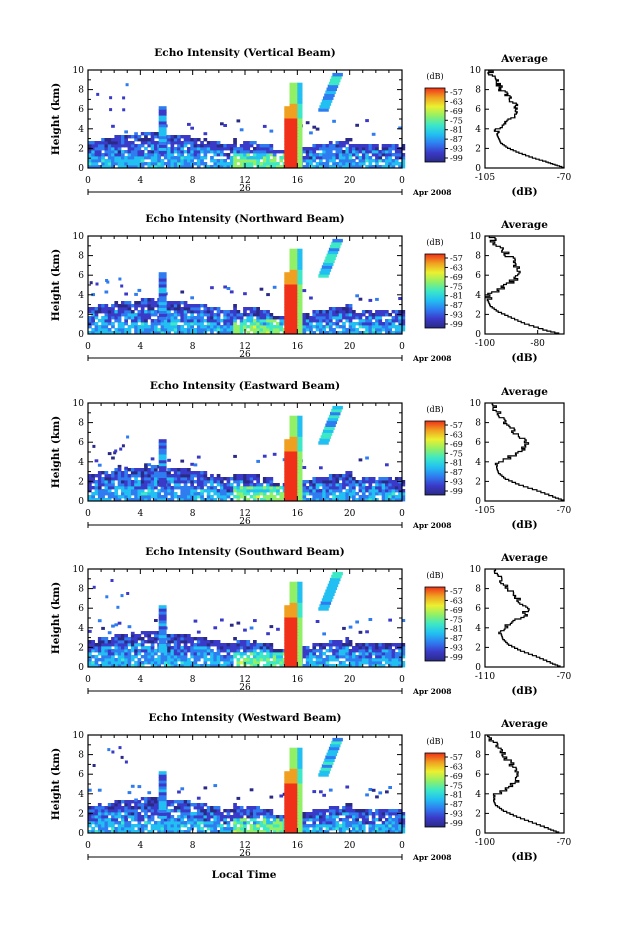 Image resolution: width=620 pixels, height=929 pixels. What do you see at coordinates (478, 257) in the screenshot?
I see `avg-y-tick-label: 8` at bounding box center [478, 257].